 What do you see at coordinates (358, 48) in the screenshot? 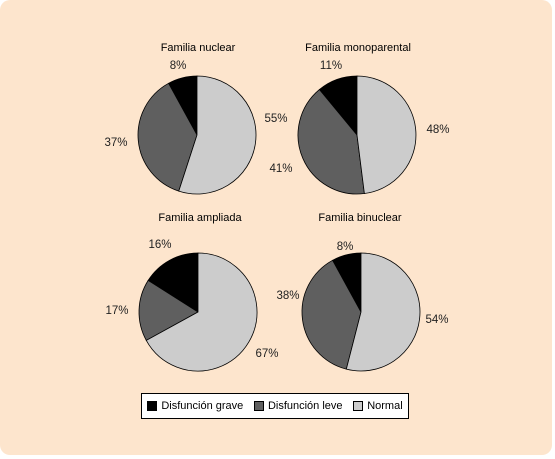
I see `chart-title-monoparental: Familia monoparental` at bounding box center [358, 48].